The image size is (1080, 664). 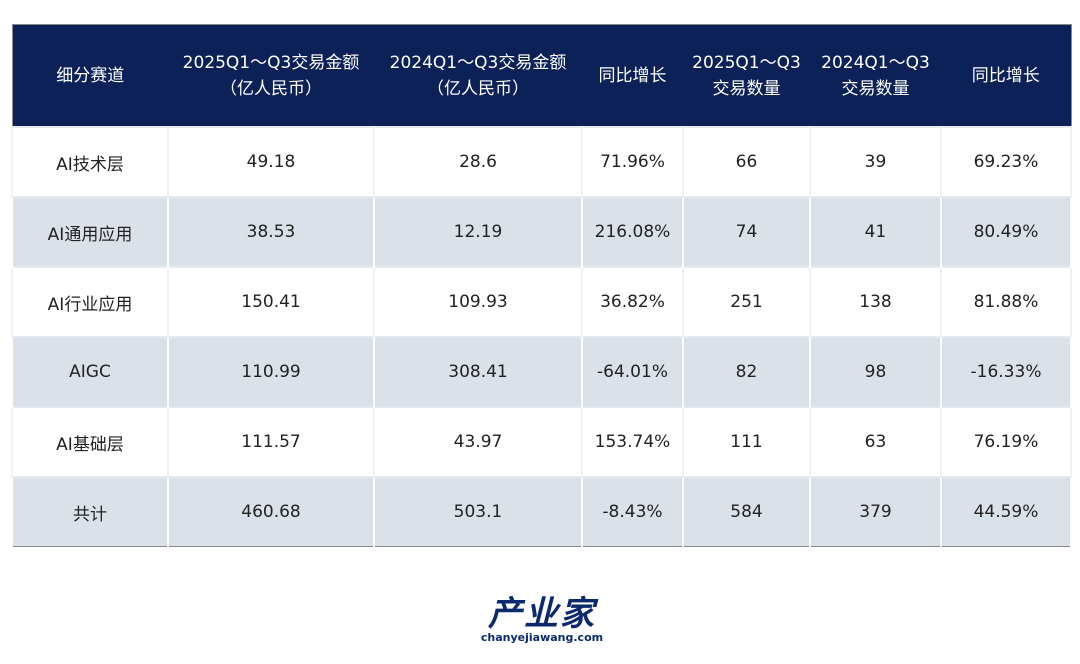 I want to click on column-header-line: 2024Q1～Q3交易金额, so click(x=478, y=62).